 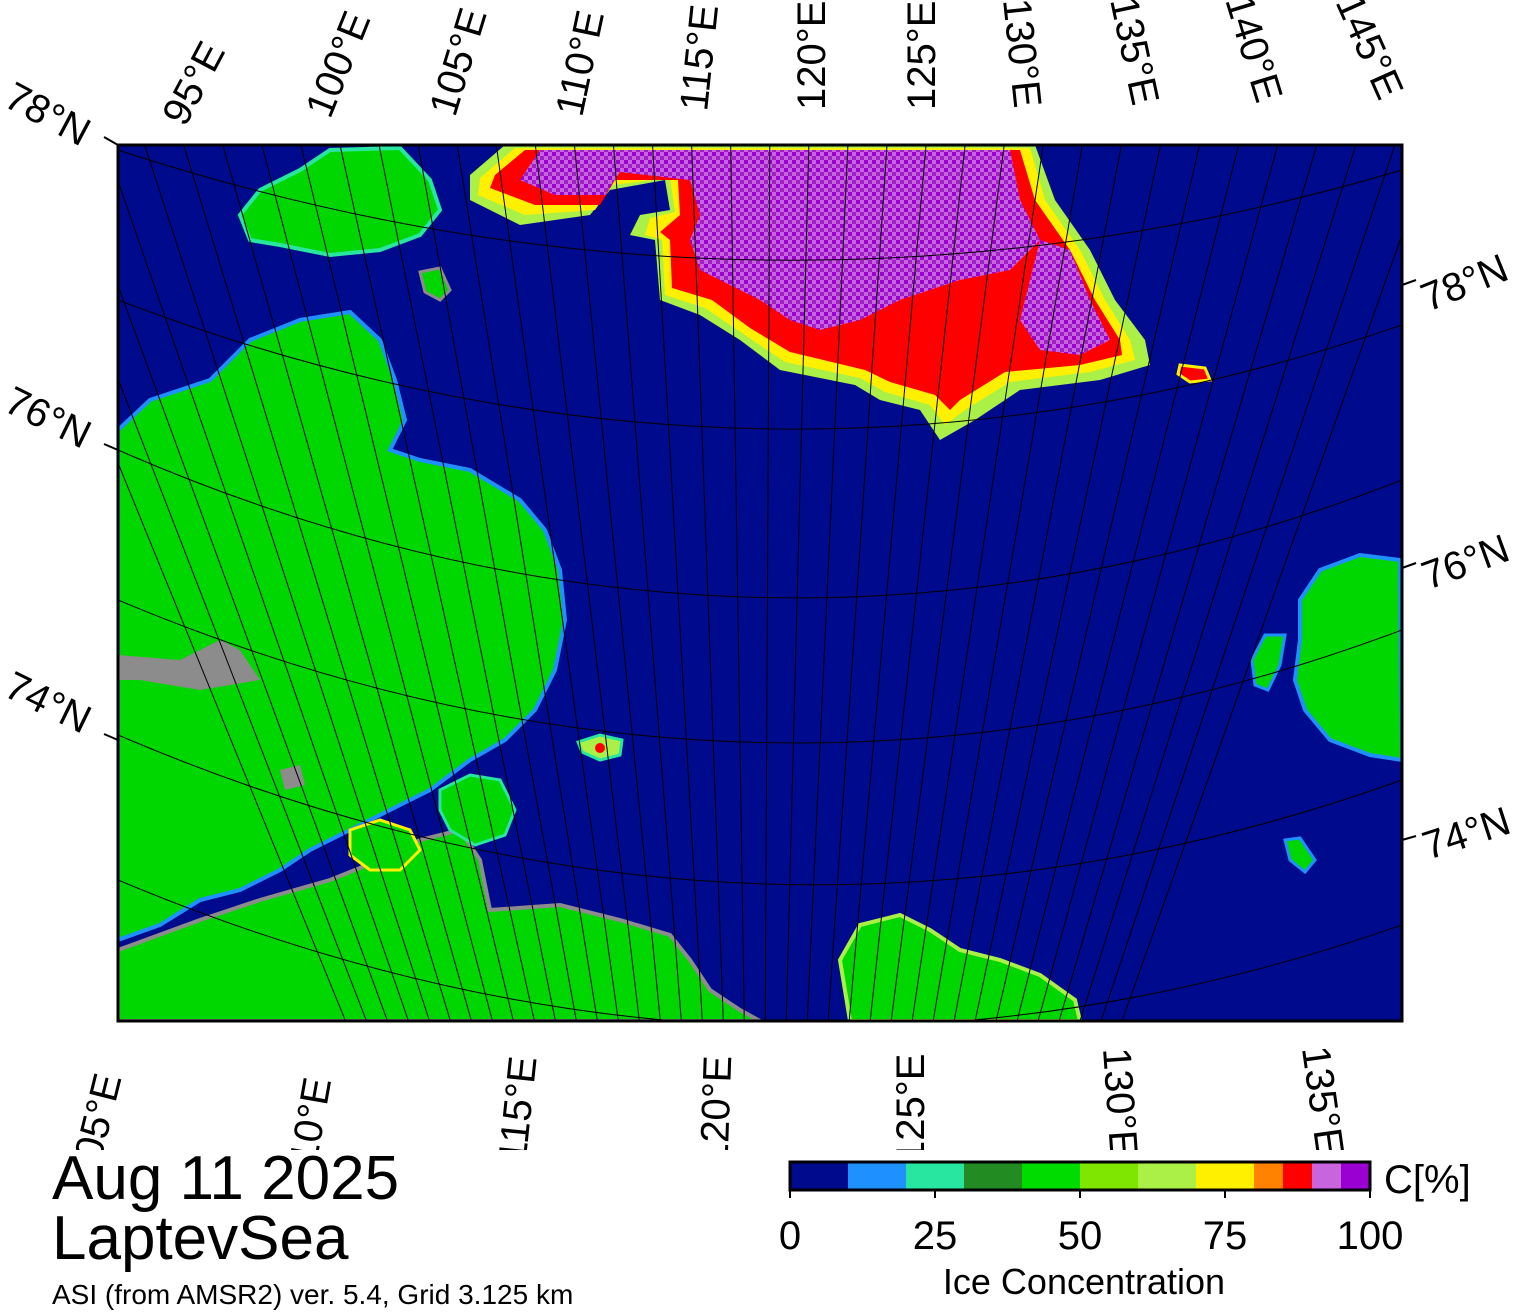 I want to click on bottom-lon-label: 120°E, so click(x=716, y=1102).